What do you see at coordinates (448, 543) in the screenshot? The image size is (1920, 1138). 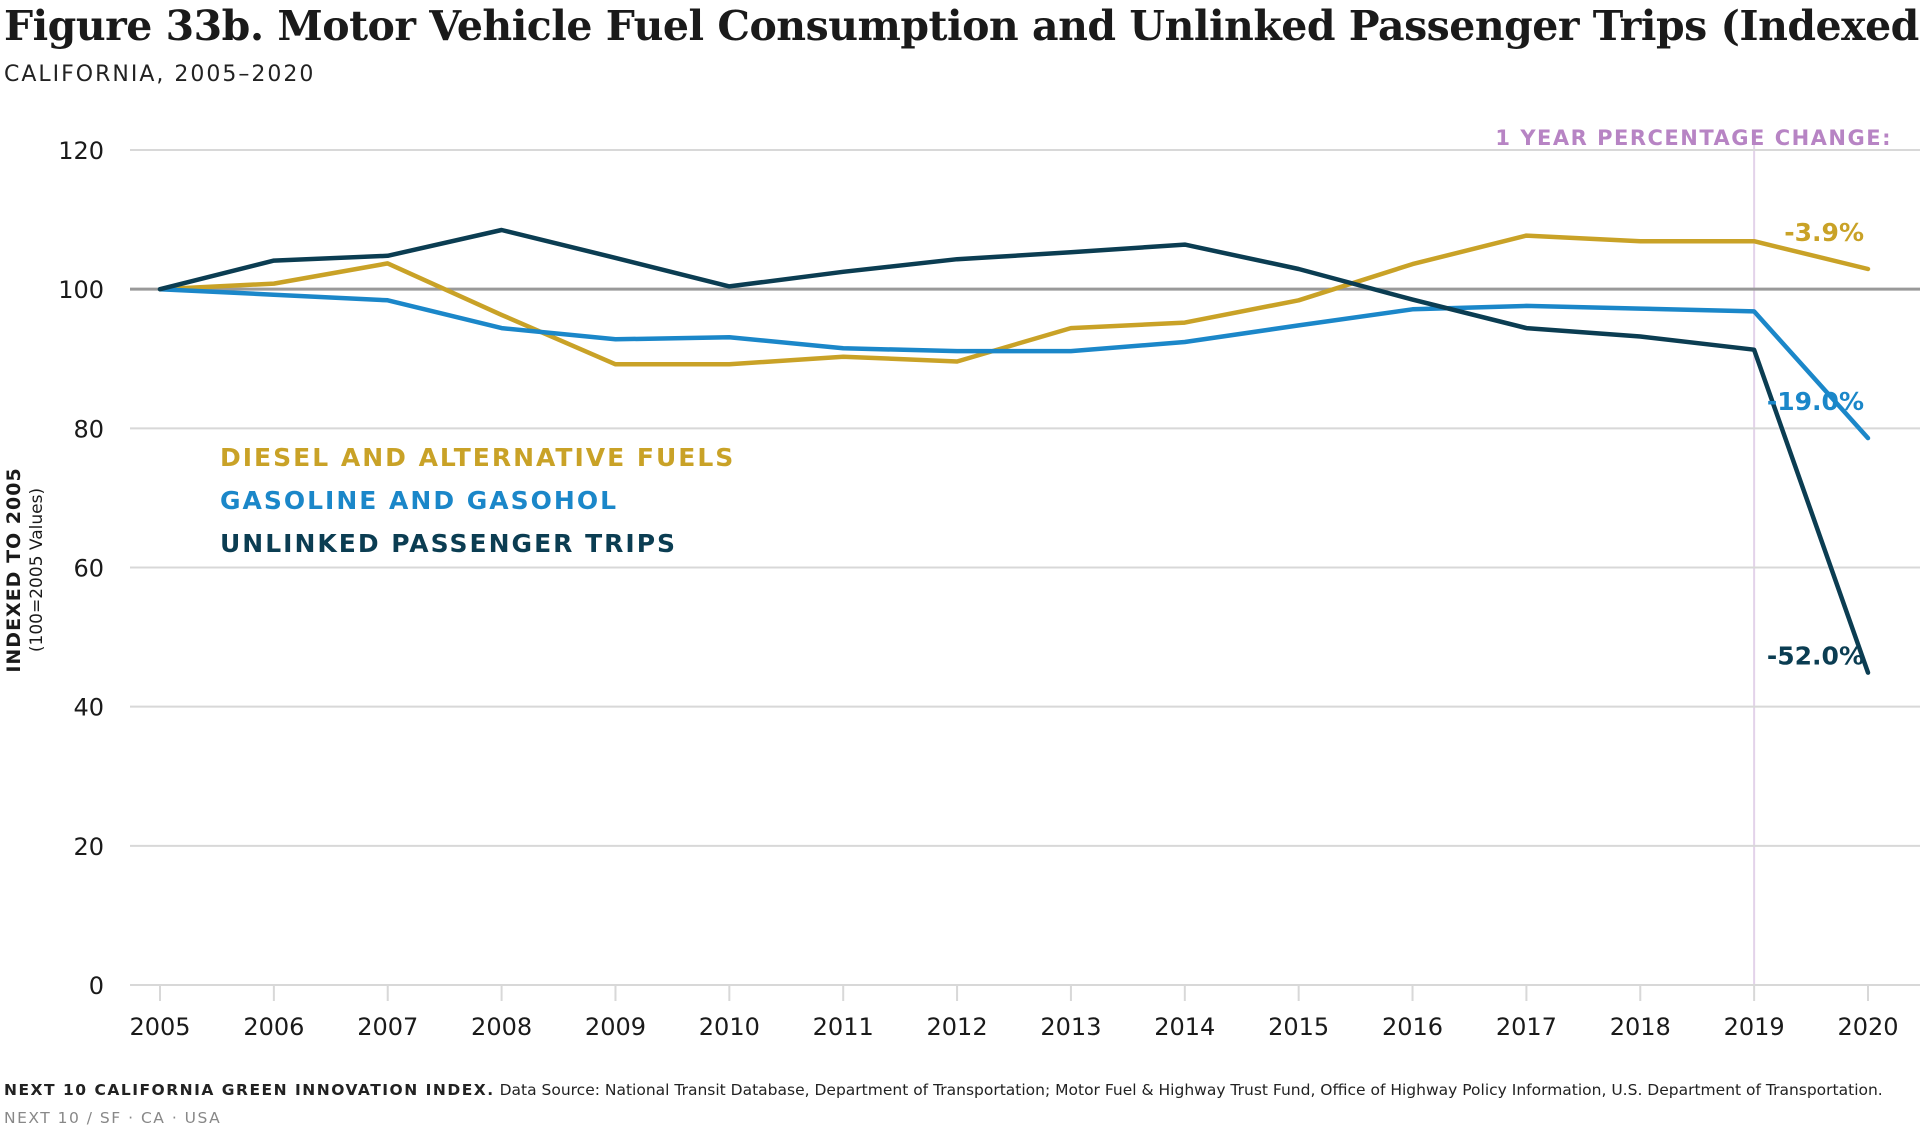 I see `legend-entry-trips: UNLINKED PASSENGER TRIPS` at bounding box center [448, 543].